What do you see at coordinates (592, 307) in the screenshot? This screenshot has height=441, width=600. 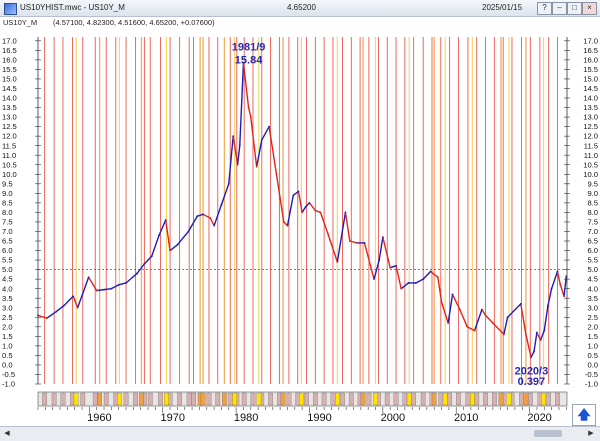 I see `y-tick-label: 3.0` at bounding box center [592, 307].